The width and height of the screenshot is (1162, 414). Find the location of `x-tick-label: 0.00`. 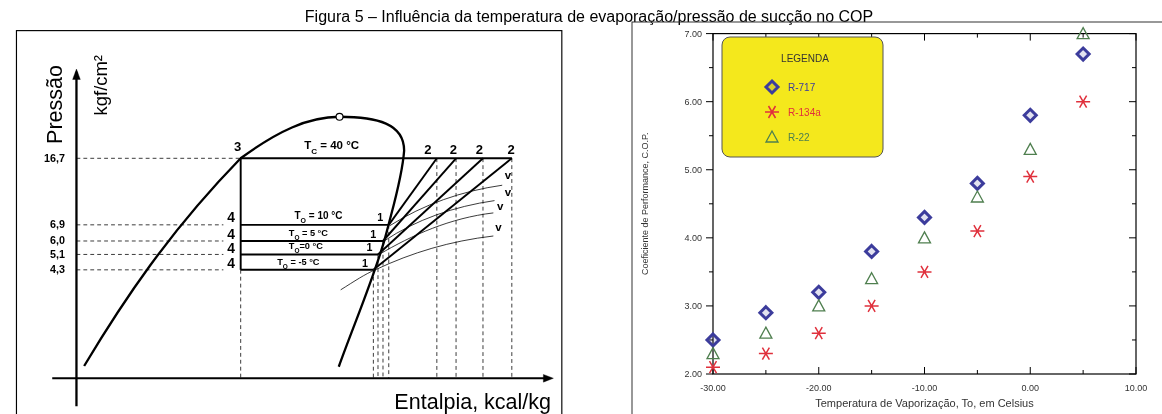

x-tick-label: 0.00 is located at coordinates (1030, 388).